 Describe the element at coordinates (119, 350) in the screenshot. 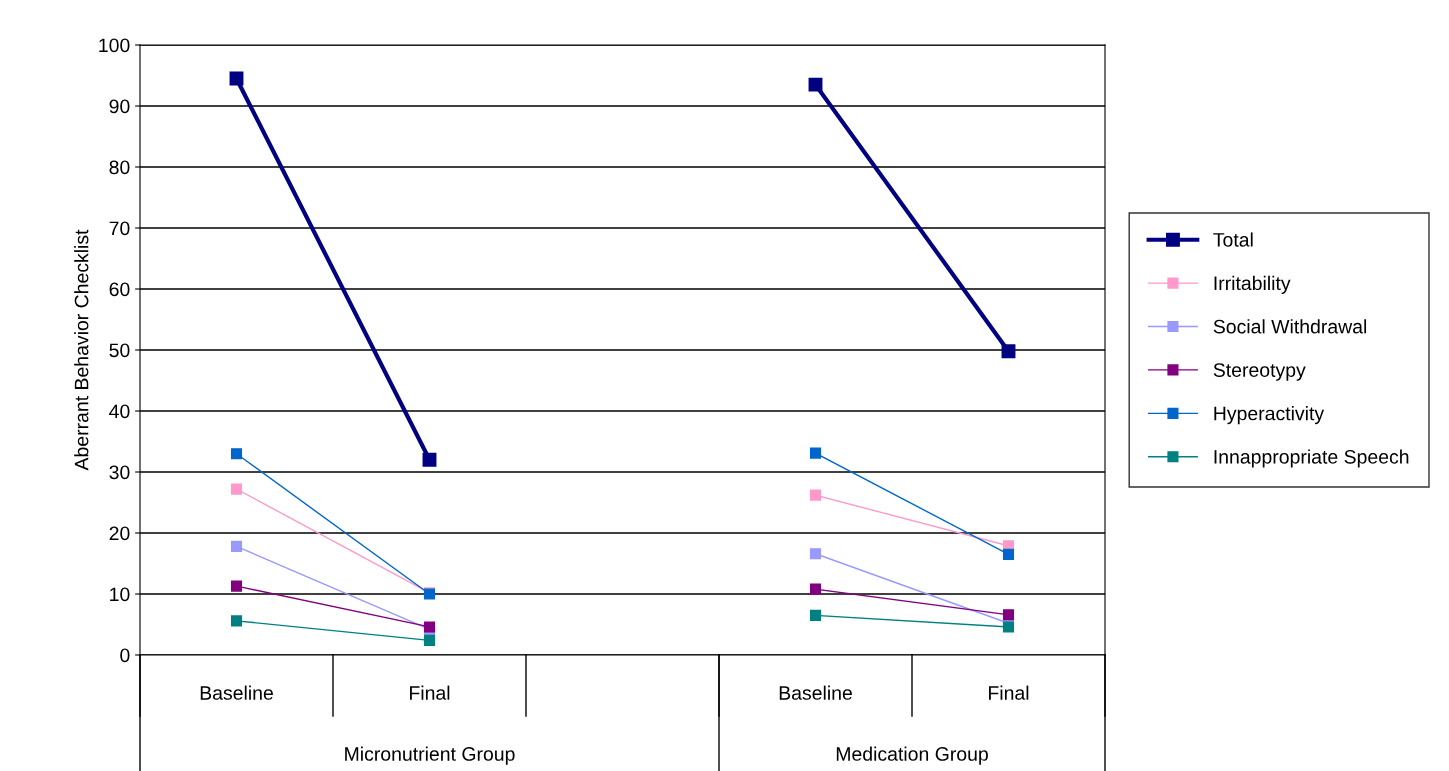

I see `y-tick-label: 50` at that location.